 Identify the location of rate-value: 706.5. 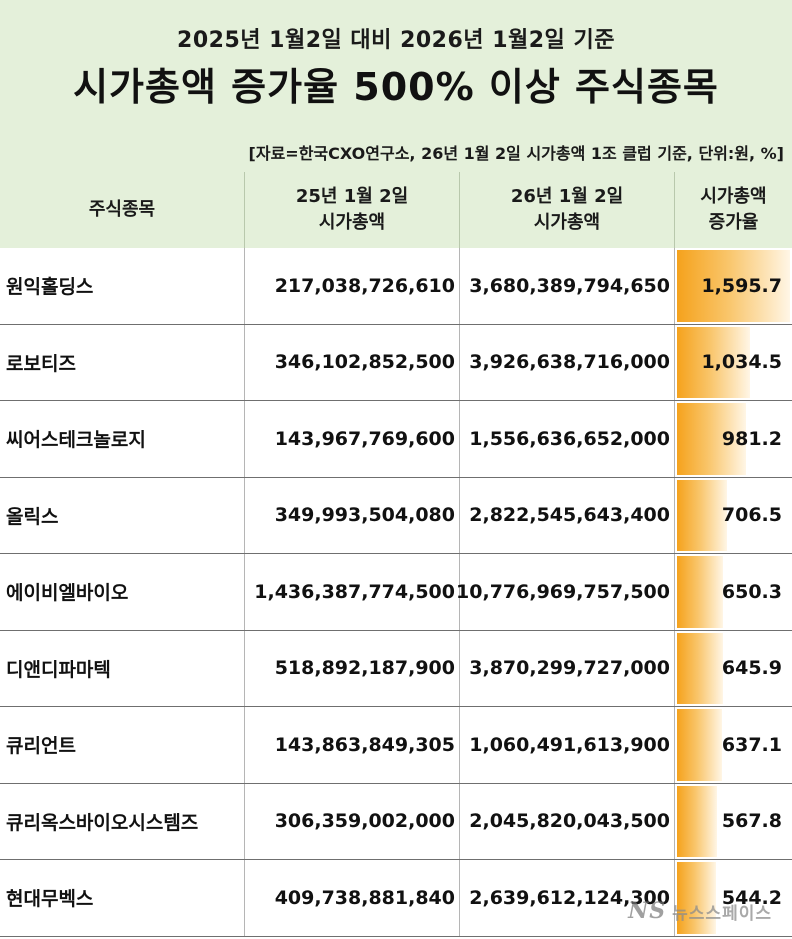
(751, 515).